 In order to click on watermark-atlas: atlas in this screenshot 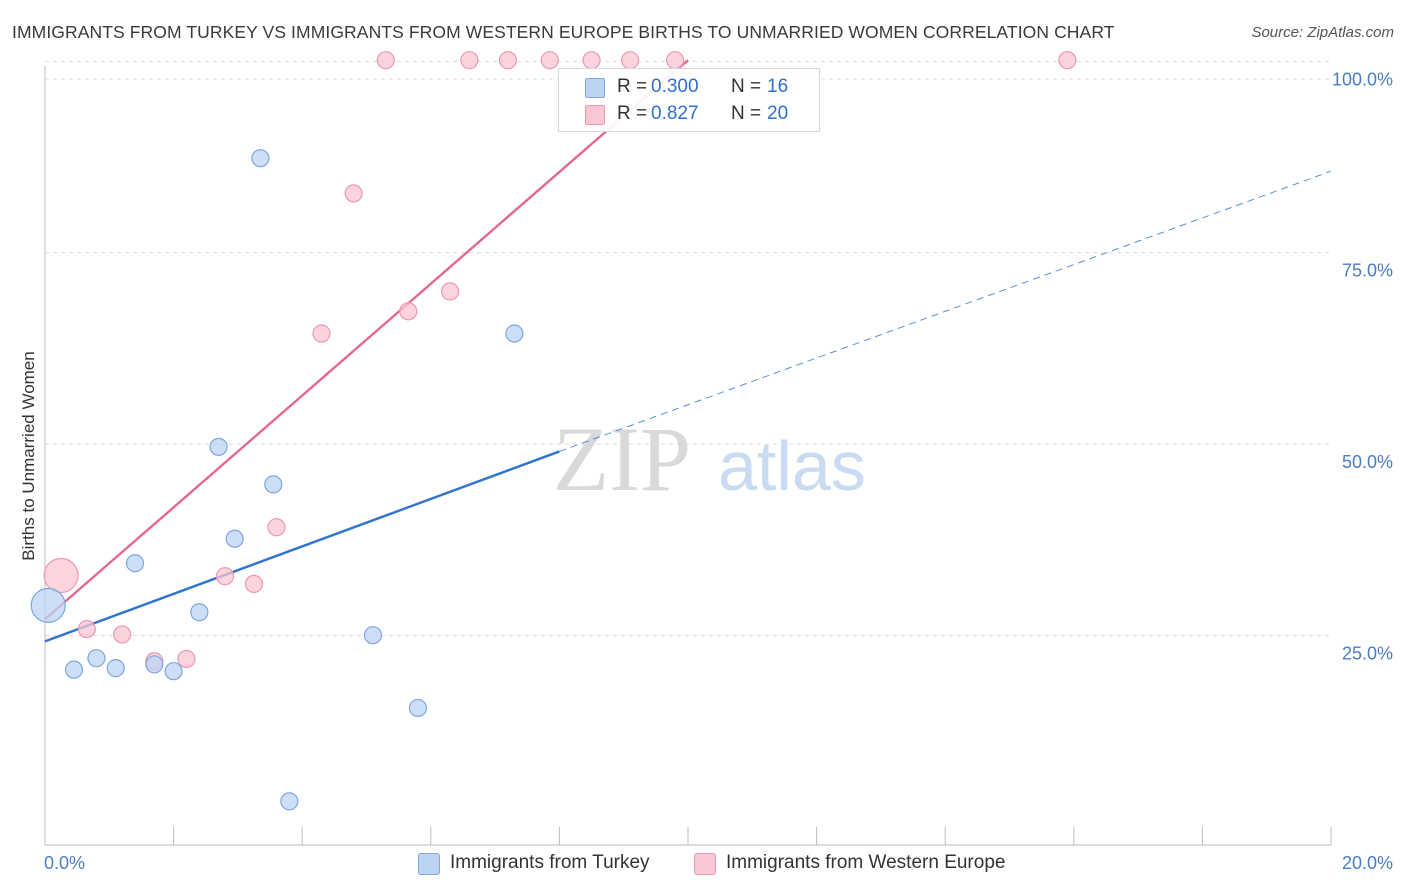, I will do `click(792, 466)`.